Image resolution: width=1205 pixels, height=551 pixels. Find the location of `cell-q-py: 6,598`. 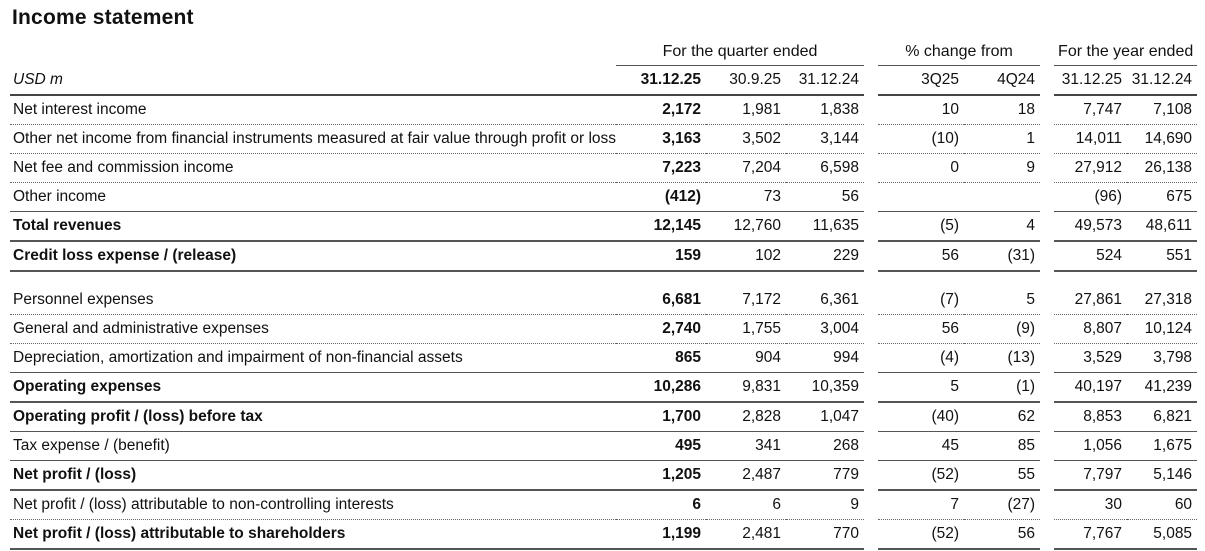

cell-q-py: 6,598 is located at coordinates (829, 168).